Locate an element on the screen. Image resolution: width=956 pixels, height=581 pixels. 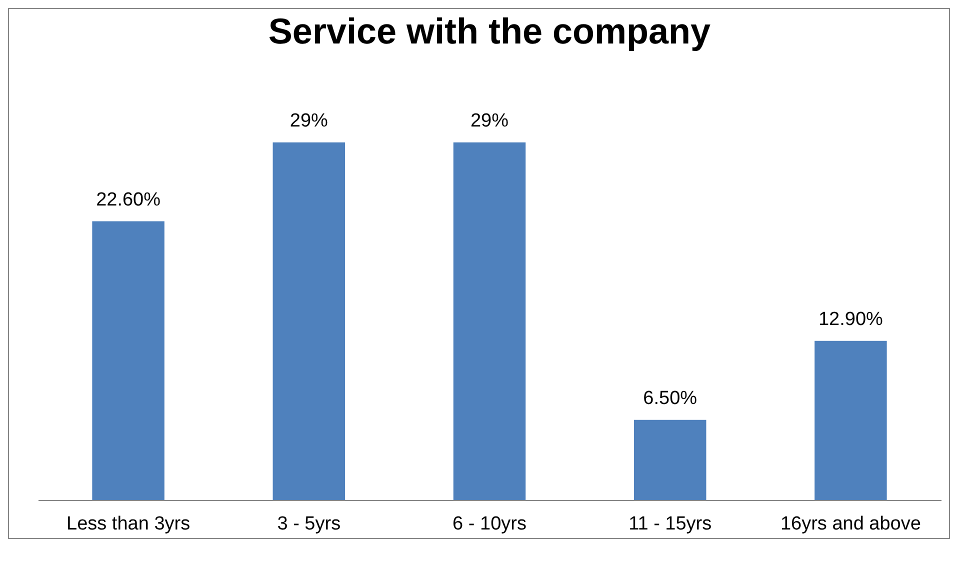
x-tick-label: 6 - 10yrs is located at coordinates (489, 524).